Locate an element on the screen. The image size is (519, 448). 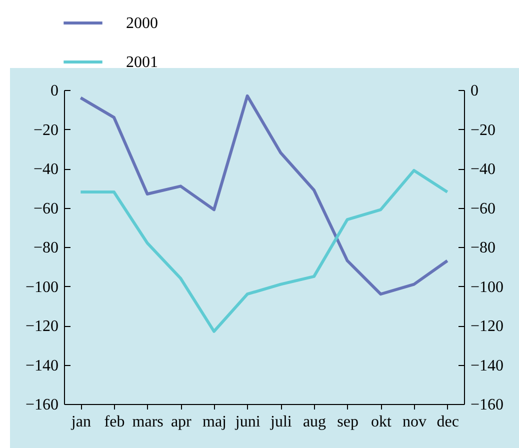
x-tick-label: feb is located at coordinates (114, 422).